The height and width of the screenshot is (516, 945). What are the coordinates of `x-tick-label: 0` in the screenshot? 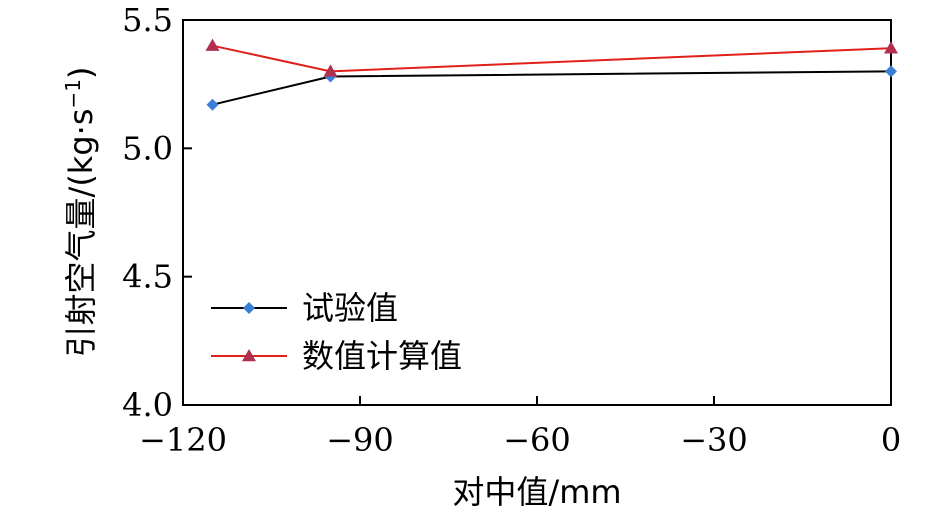 It's located at (891, 440).